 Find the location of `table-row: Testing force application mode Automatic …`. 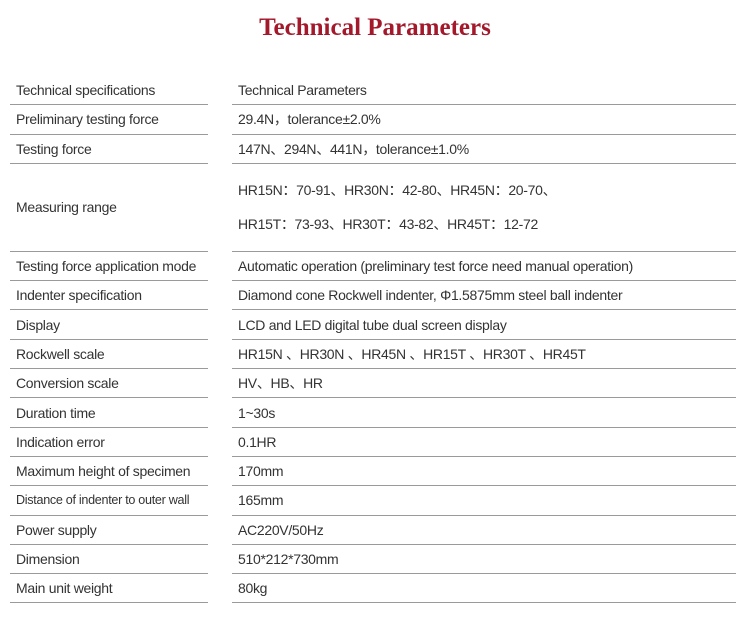

table-row: Testing force application mode Automatic … is located at coordinates (373, 267).